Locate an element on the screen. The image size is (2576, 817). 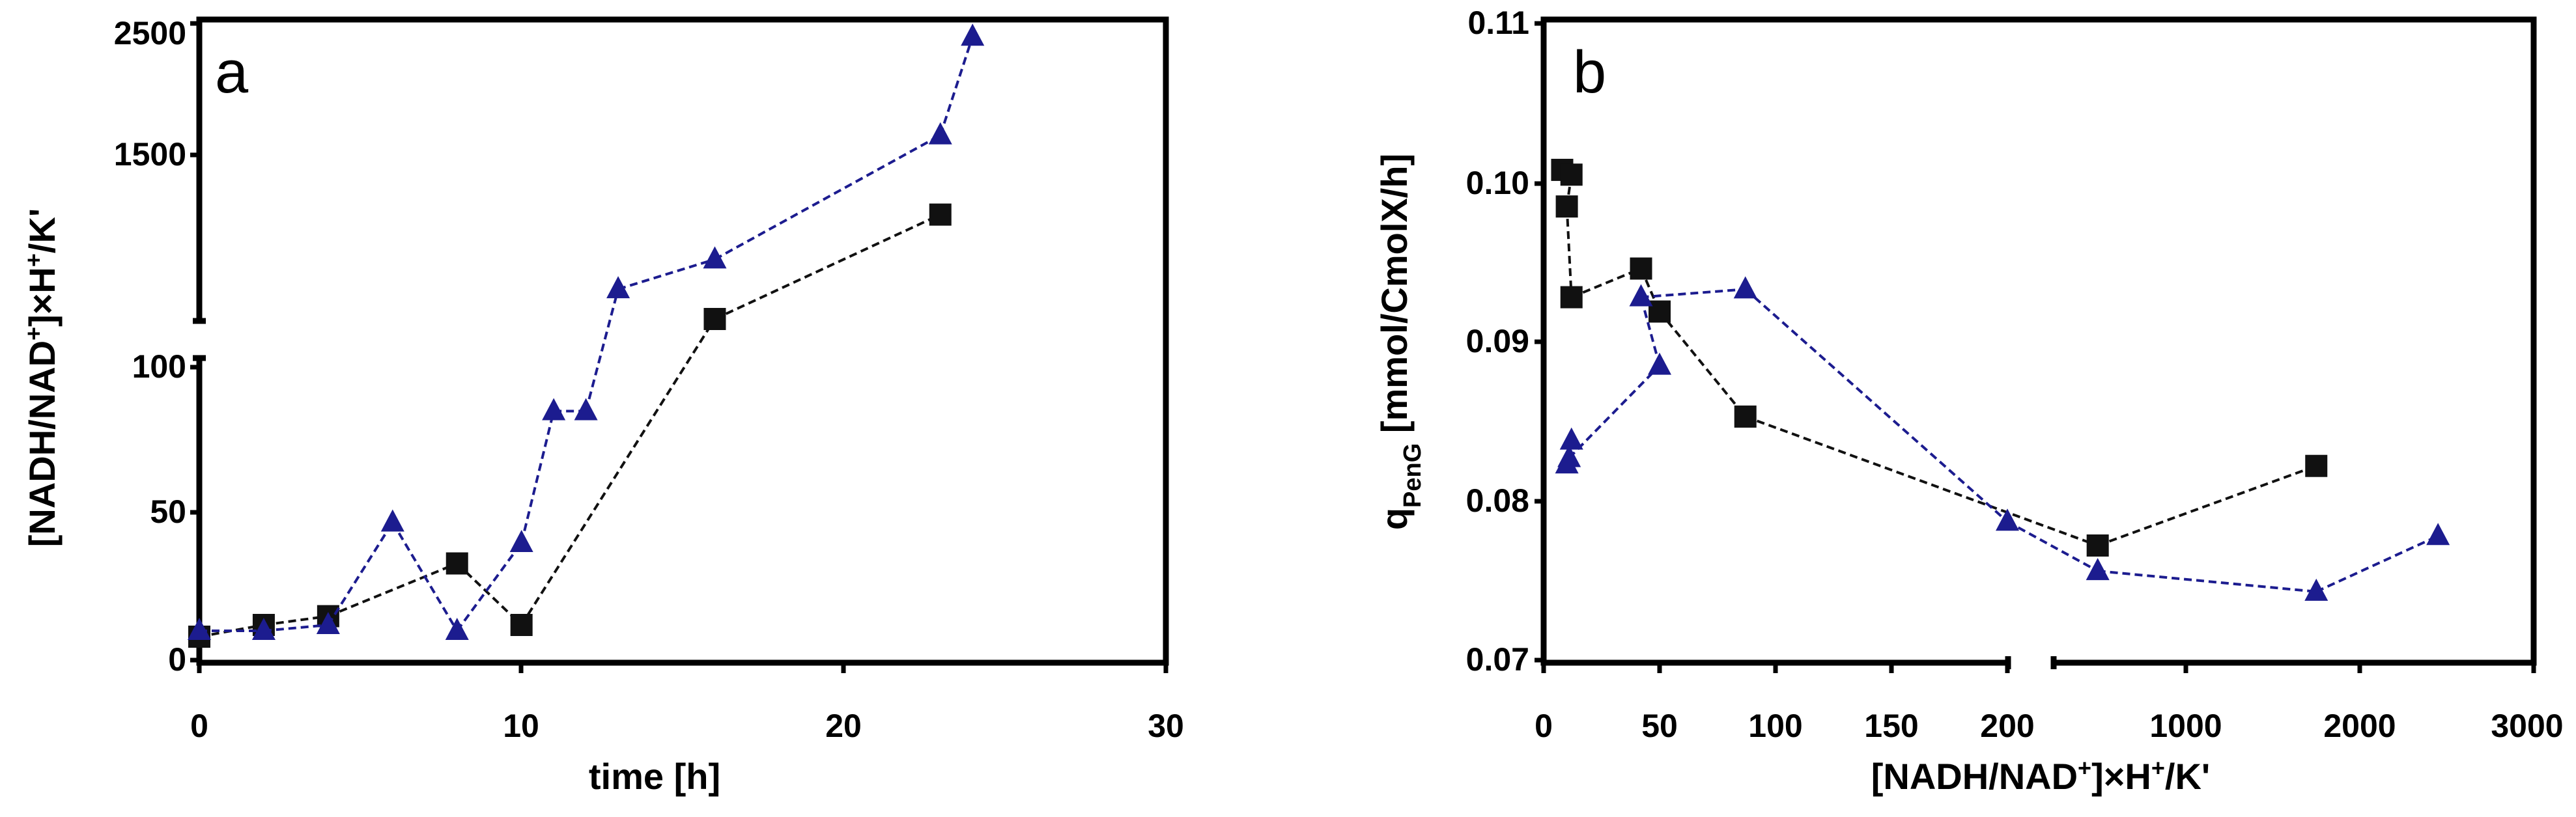
x-tick-label: 20 is located at coordinates (843, 726).